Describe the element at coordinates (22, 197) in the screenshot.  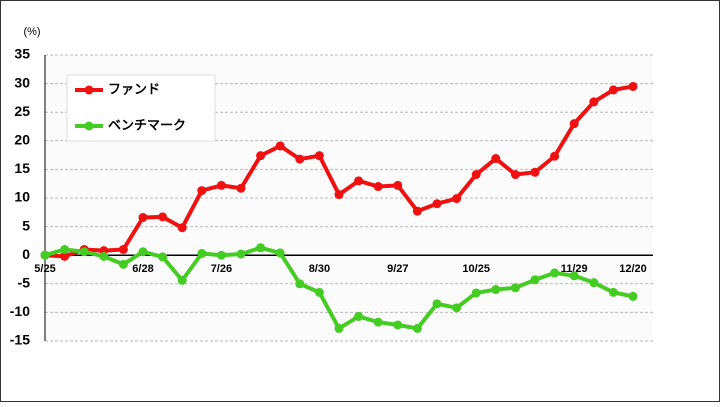
I see `y-tick-label: 10` at that location.